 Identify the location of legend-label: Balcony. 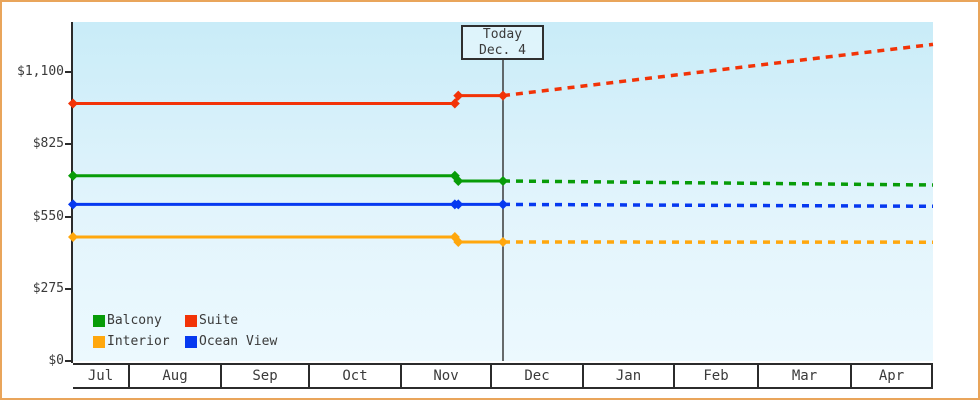
(134, 320).